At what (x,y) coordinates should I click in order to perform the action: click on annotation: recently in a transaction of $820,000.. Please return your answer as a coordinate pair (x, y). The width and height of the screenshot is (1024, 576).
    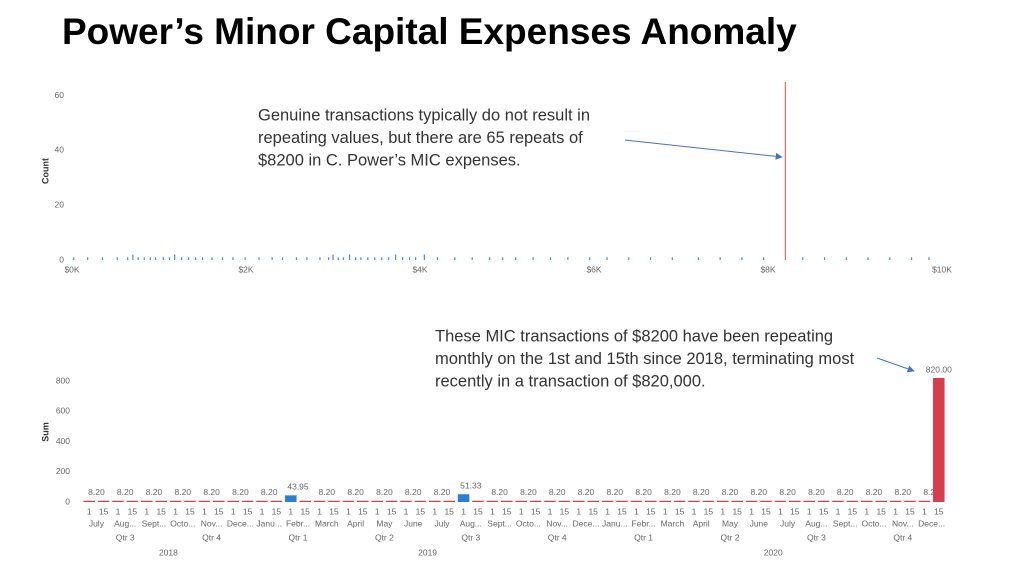
    Looking at the image, I should click on (570, 381).